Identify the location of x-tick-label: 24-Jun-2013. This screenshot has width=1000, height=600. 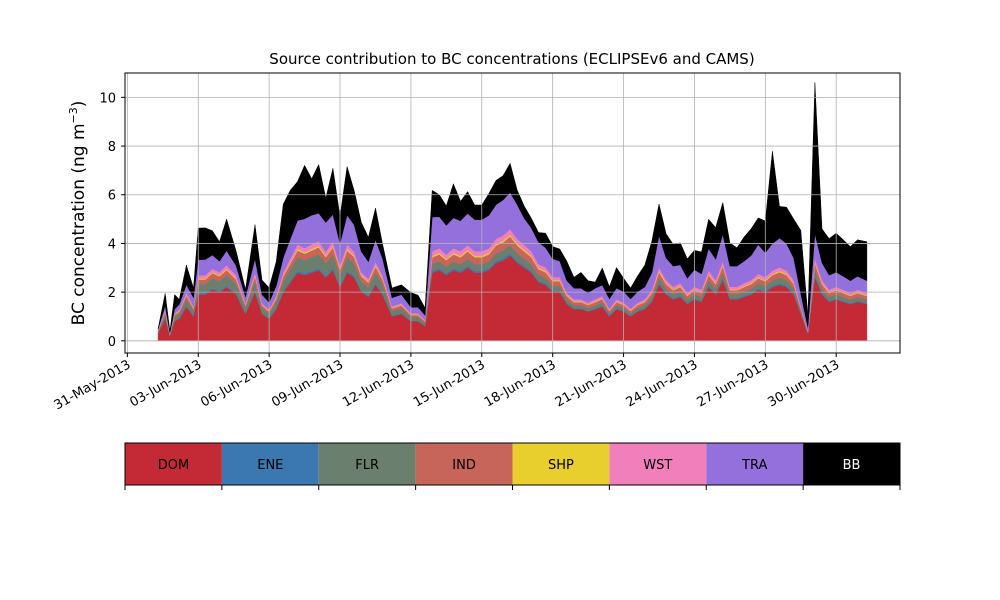
(662, 383).